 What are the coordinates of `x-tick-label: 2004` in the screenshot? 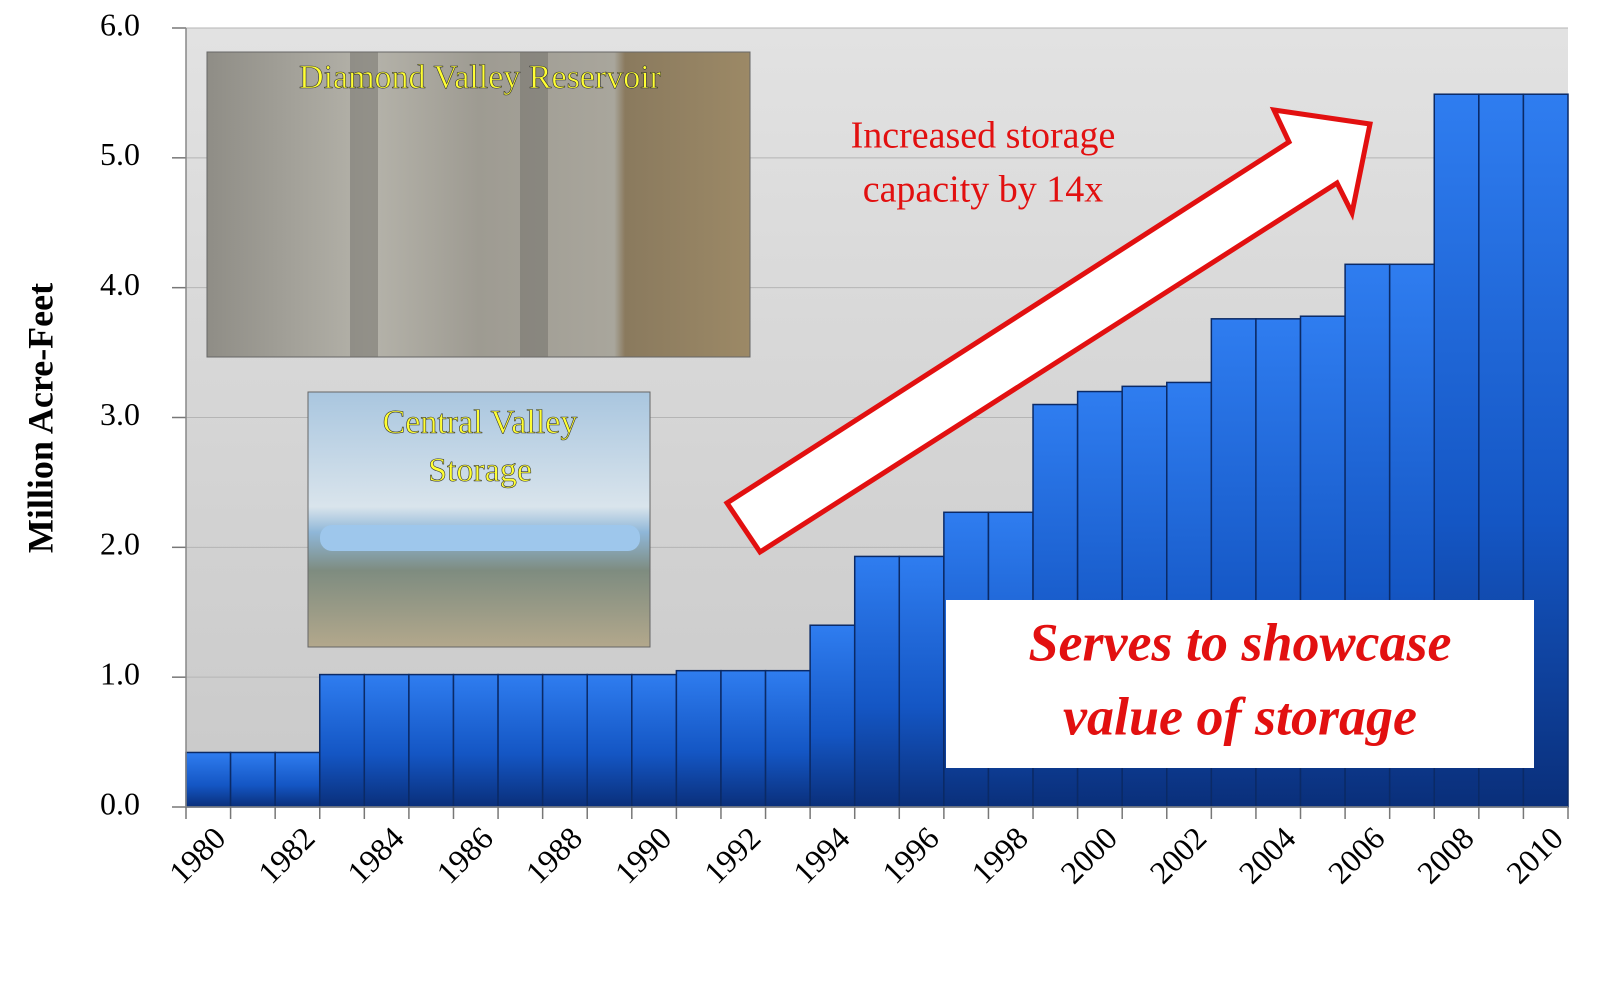 It's located at (1267, 855).